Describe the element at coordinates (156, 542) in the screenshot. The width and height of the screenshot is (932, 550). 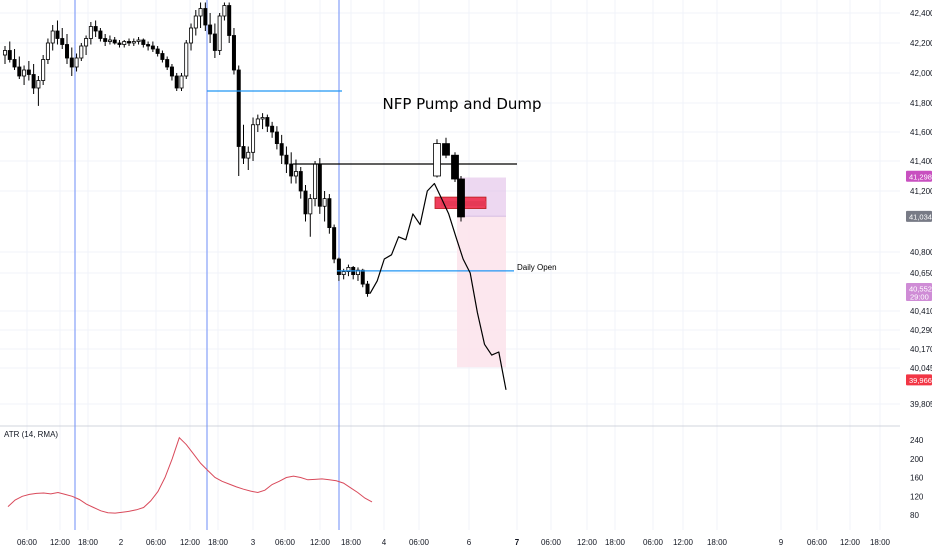
I see `x-tick-label: 06:00` at that location.